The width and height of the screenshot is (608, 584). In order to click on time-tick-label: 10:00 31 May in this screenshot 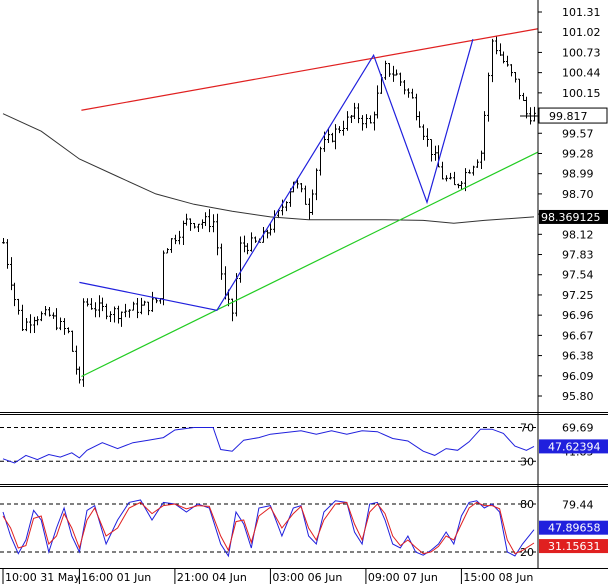, I will do `click(43, 577)`.